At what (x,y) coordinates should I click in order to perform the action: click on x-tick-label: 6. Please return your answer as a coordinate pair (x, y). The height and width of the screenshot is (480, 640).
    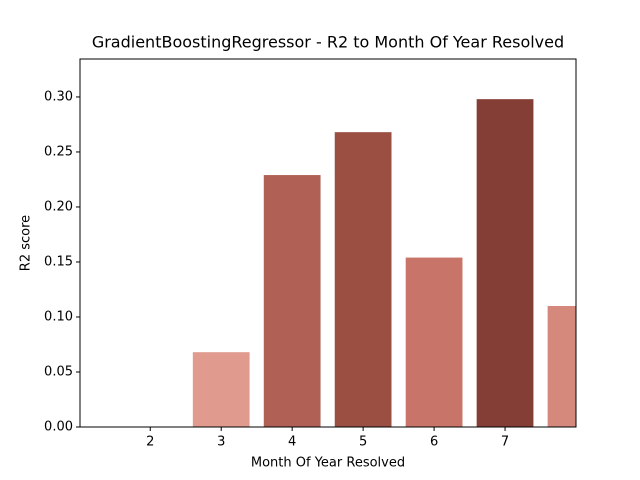
    Looking at the image, I should click on (434, 442).